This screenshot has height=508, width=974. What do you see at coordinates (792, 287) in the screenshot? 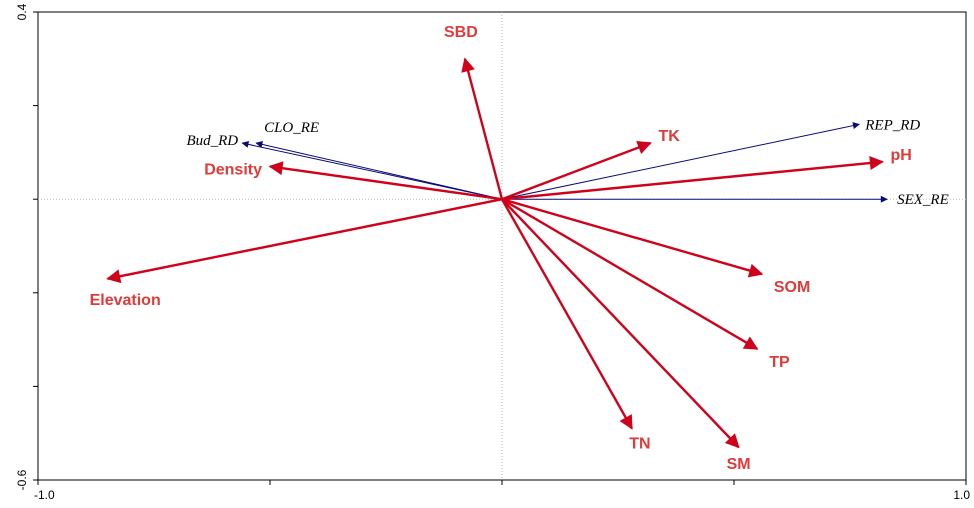
I see `env-label-som: SOM` at bounding box center [792, 287].